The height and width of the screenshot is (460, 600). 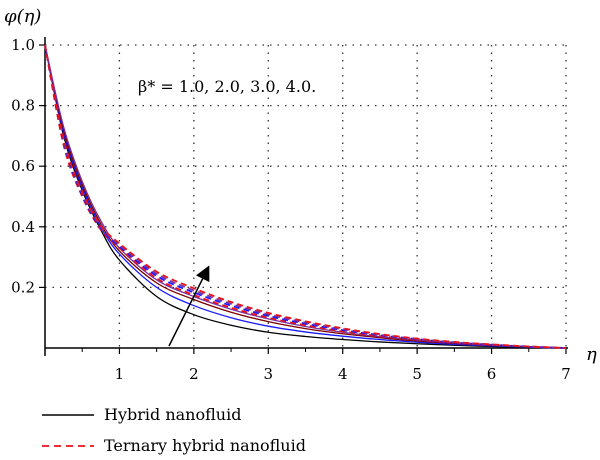 What do you see at coordinates (172, 414) in the screenshot?
I see `legend-label-hybrid: Hybrid nanofluid` at bounding box center [172, 414].